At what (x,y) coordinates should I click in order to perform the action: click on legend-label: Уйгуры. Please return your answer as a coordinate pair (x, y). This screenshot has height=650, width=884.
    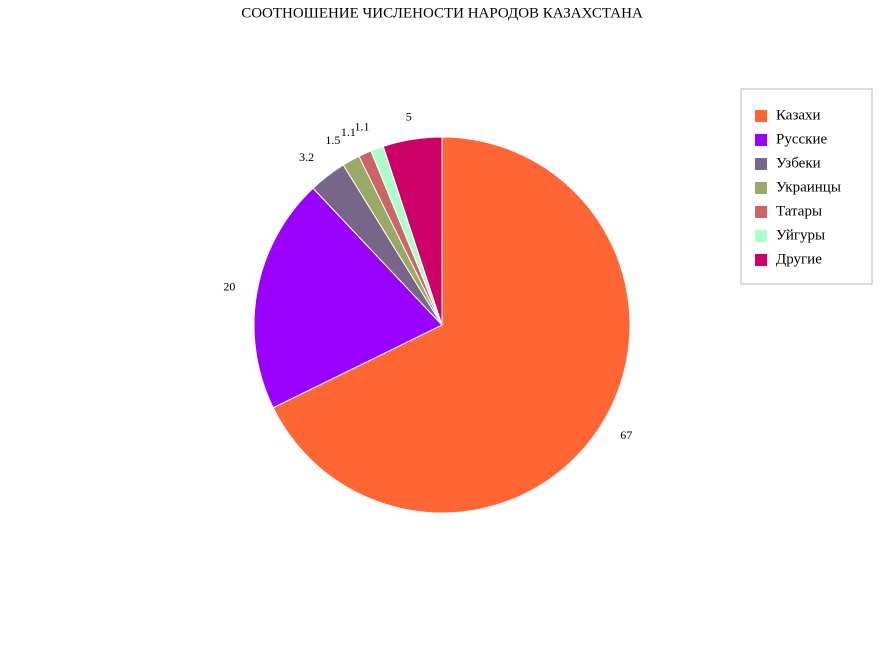
    Looking at the image, I should click on (800, 235).